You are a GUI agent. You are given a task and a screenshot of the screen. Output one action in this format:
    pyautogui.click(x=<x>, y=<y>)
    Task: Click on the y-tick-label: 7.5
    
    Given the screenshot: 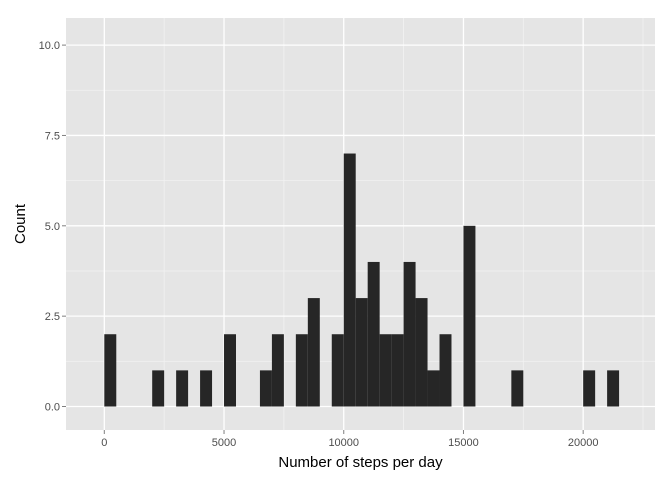 What is the action you would take?
    pyautogui.click(x=52, y=136)
    